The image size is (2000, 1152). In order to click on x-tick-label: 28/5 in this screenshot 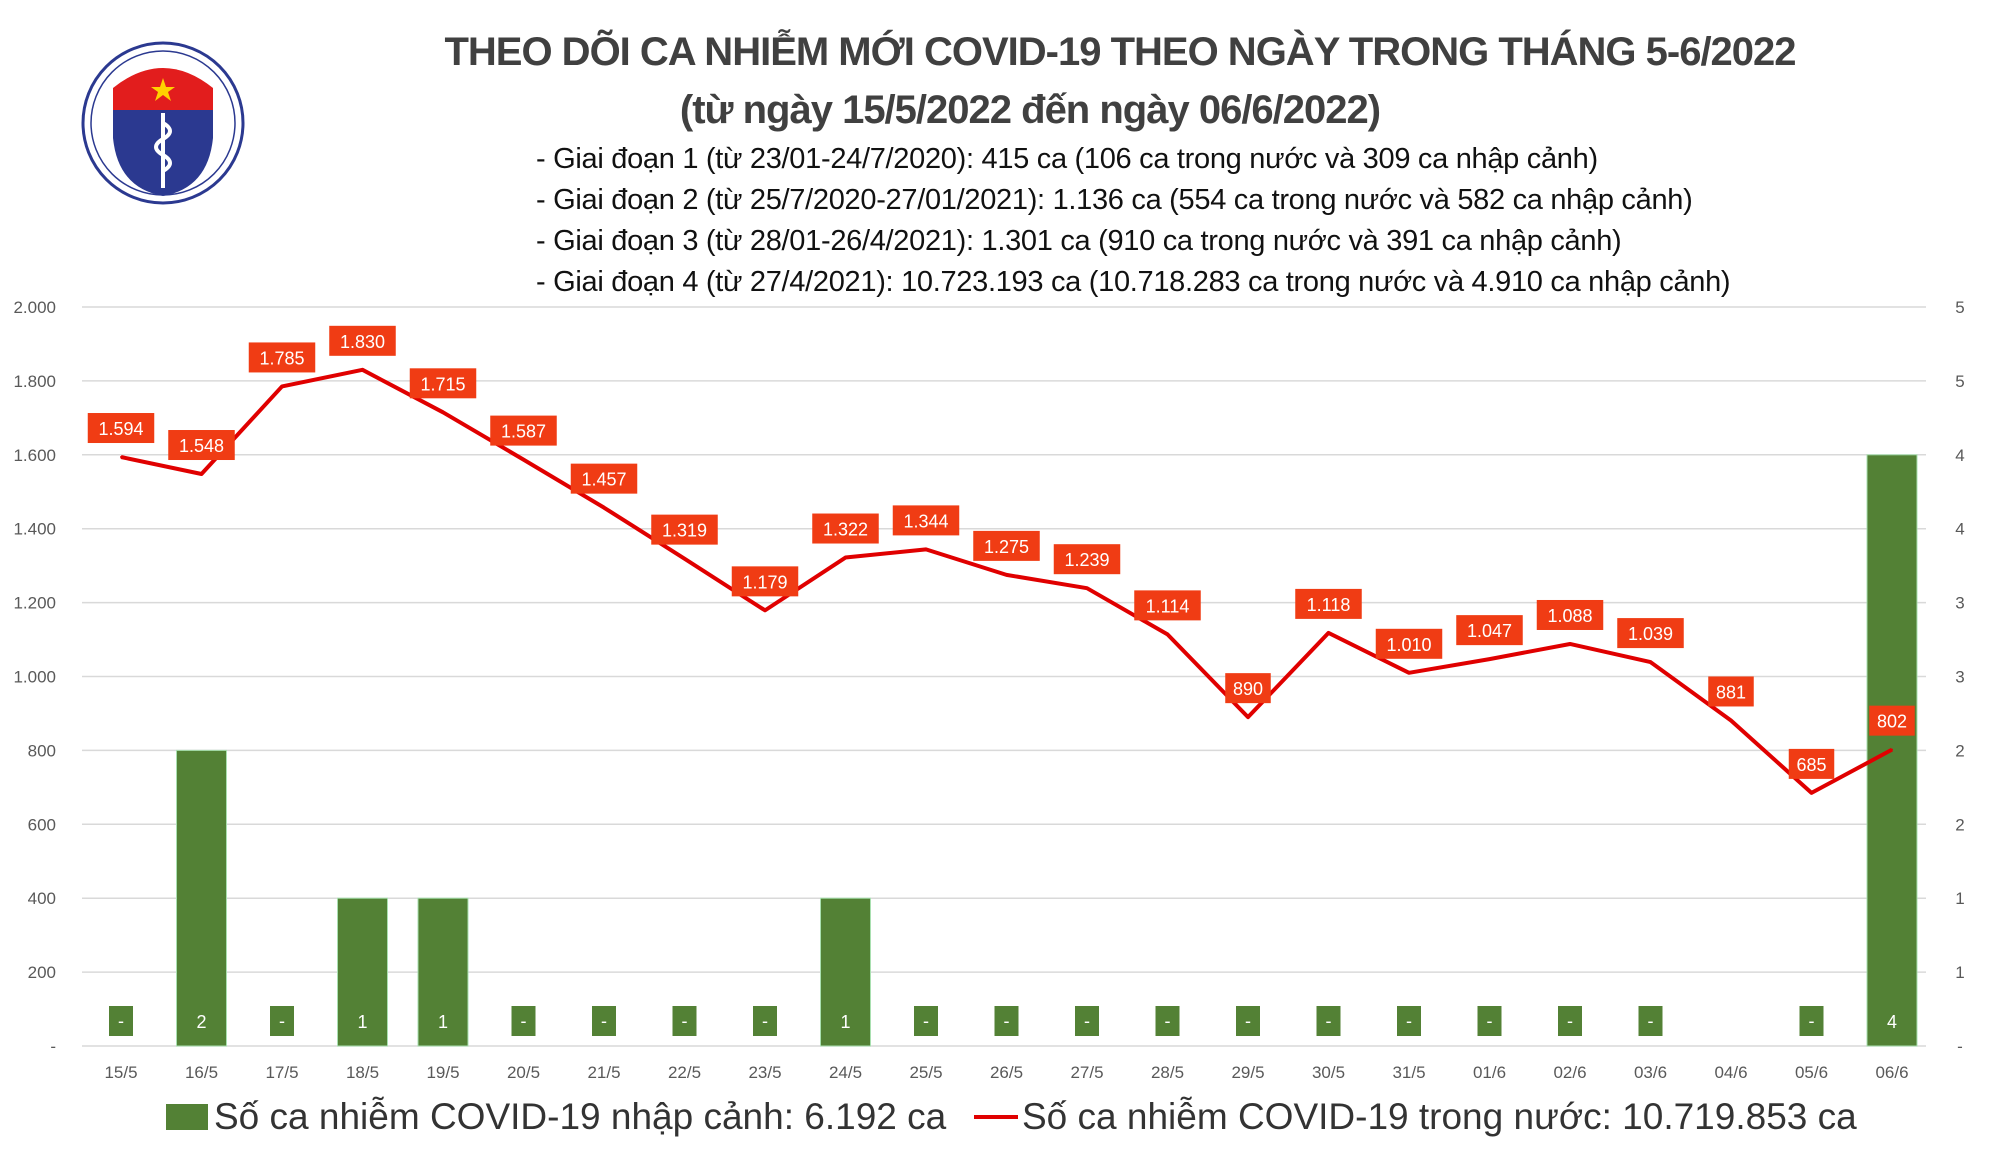, I will do `click(1167, 1072)`.